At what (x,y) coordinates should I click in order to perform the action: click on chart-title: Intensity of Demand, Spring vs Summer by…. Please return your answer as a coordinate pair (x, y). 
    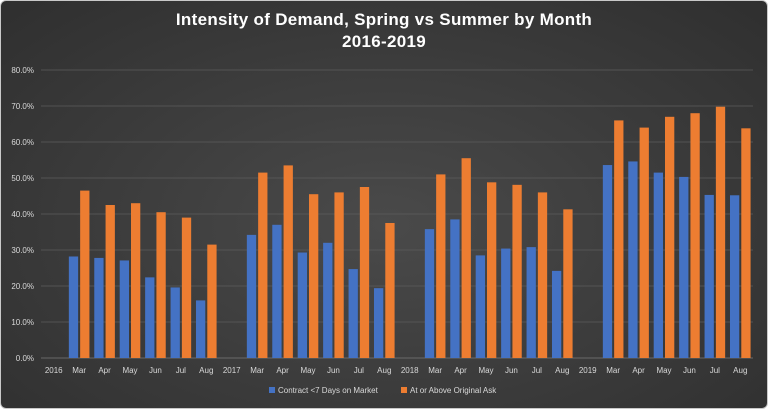
    Looking at the image, I should click on (384, 19).